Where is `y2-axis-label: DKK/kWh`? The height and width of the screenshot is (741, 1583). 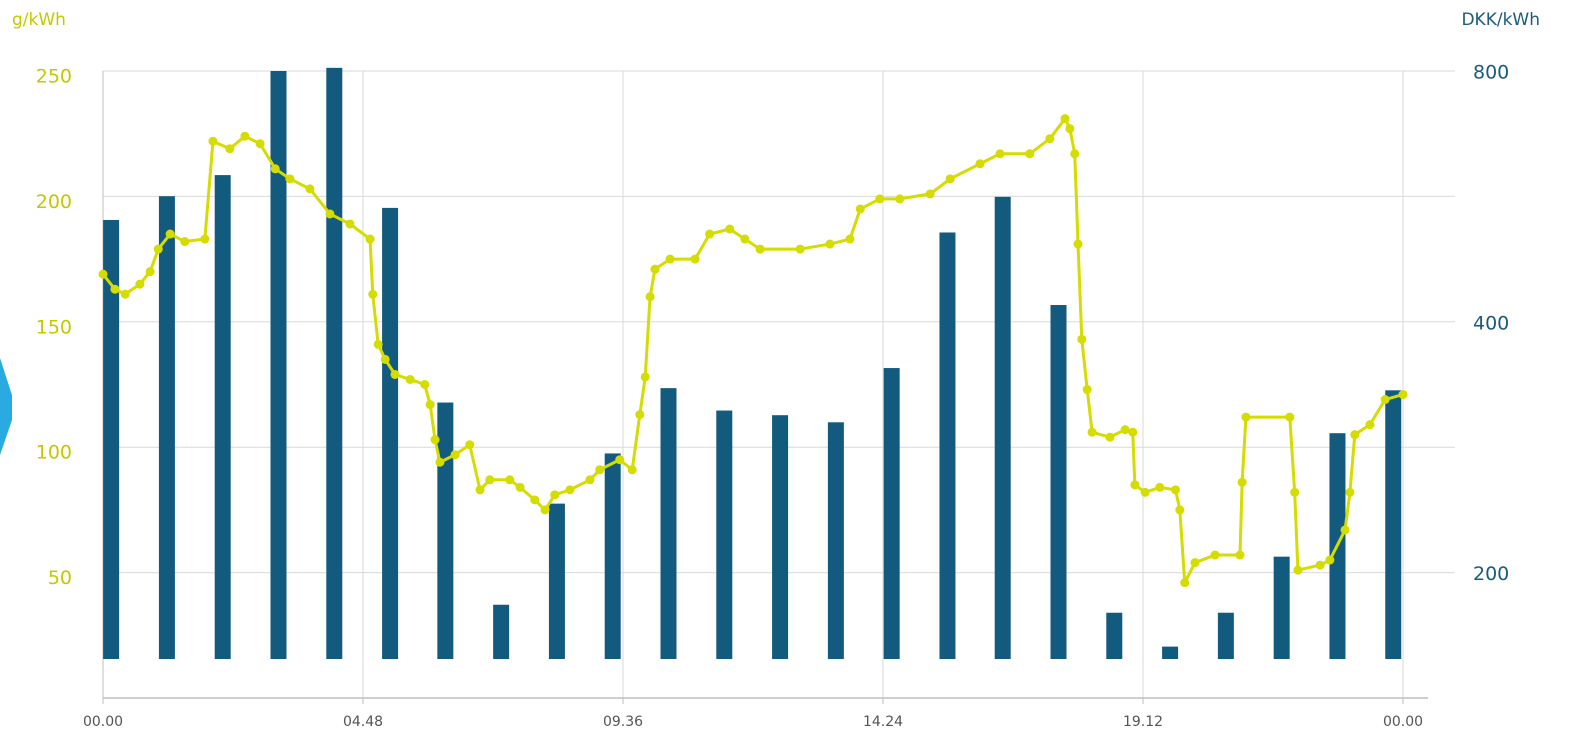
y2-axis-label: DKK/kWh is located at coordinates (1500, 20).